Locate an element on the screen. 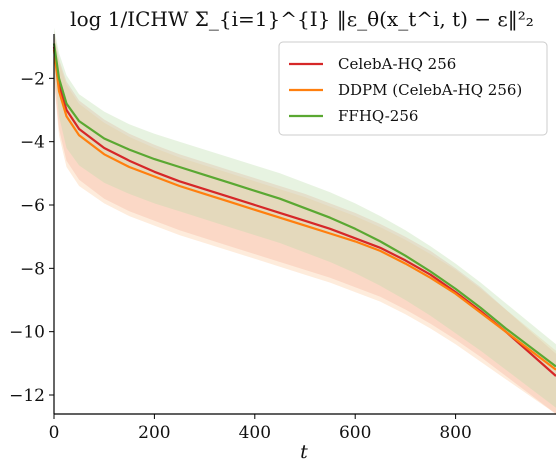 The image size is (556, 466). y-tick-label: −12 is located at coordinates (27, 396).